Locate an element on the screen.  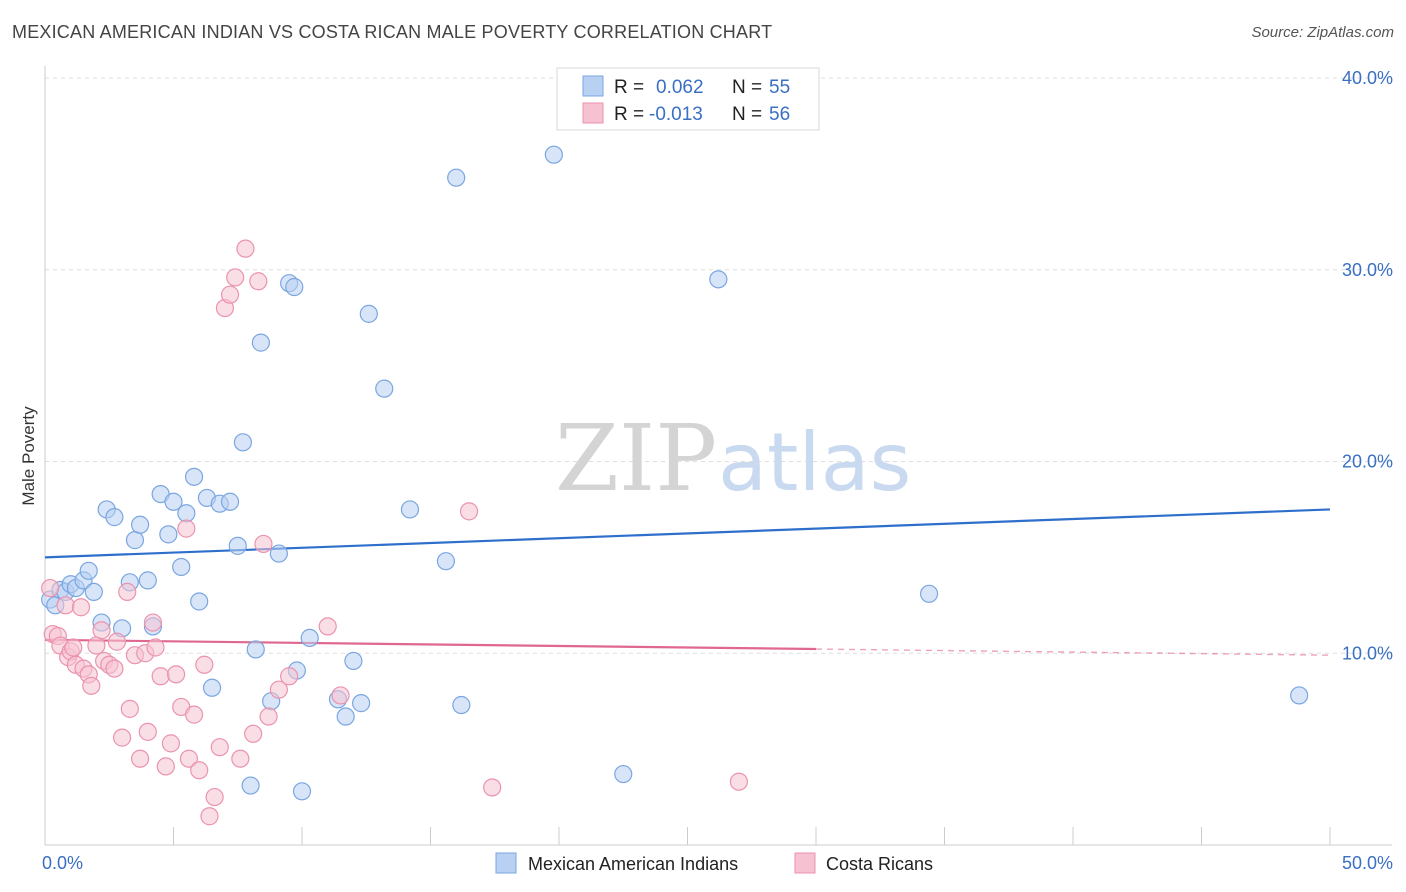
legend-r-value-2: -0.013 is located at coordinates (676, 114).